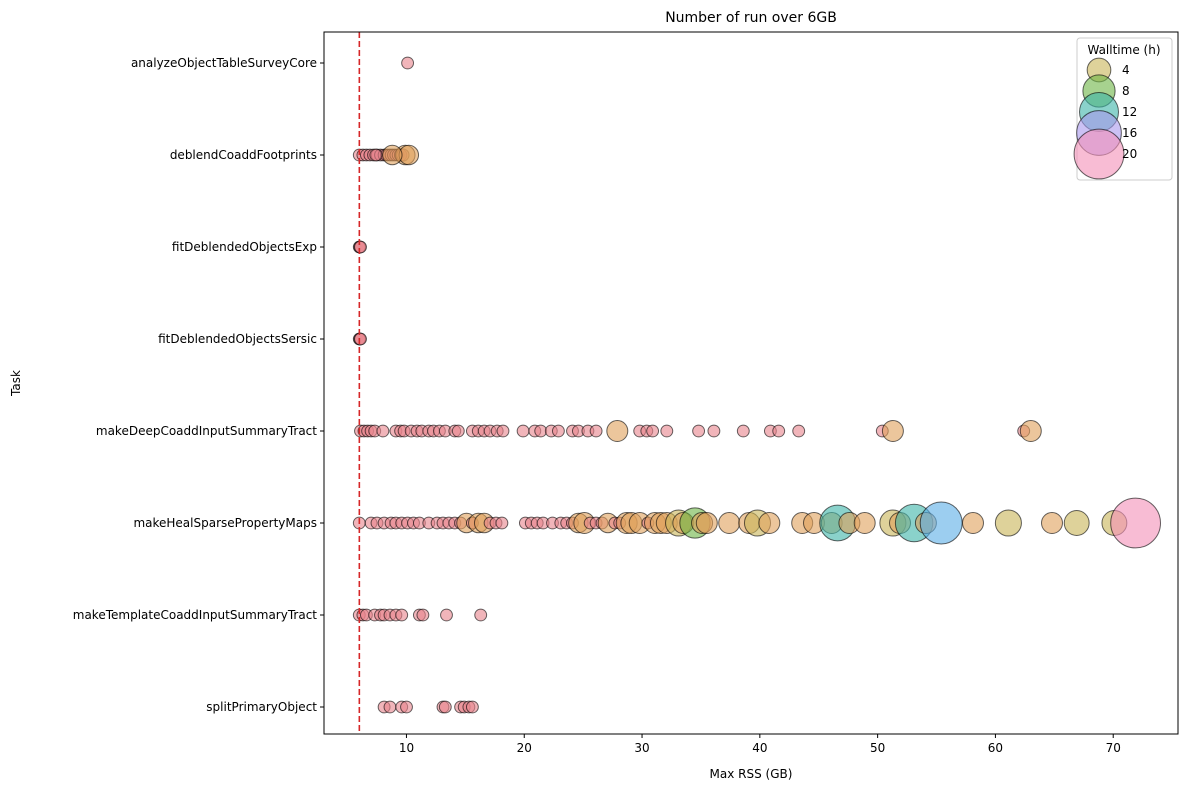  Describe the element at coordinates (237, 339) in the screenshot. I see `y-tick-label: fitDeblendedObjectsSersic` at that location.